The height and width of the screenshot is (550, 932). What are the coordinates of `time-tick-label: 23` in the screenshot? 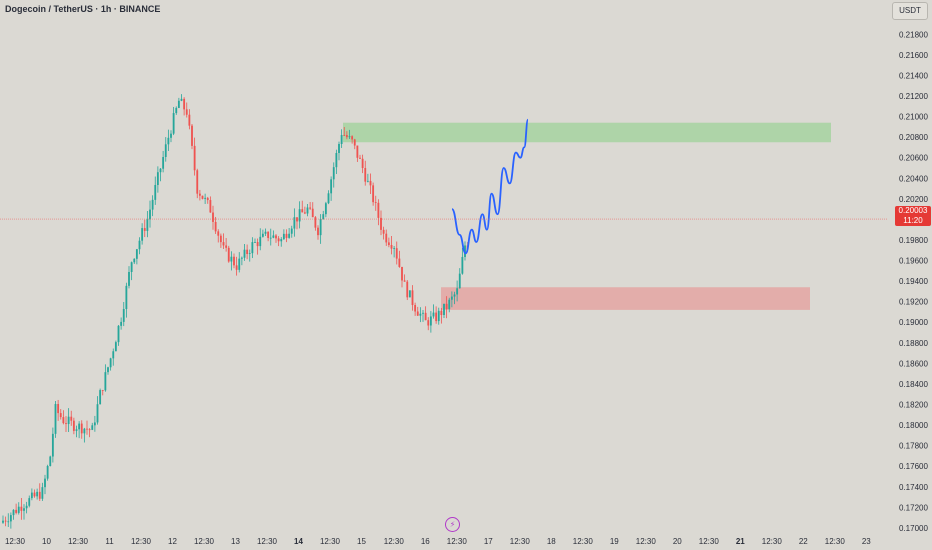 It's located at (866, 541).